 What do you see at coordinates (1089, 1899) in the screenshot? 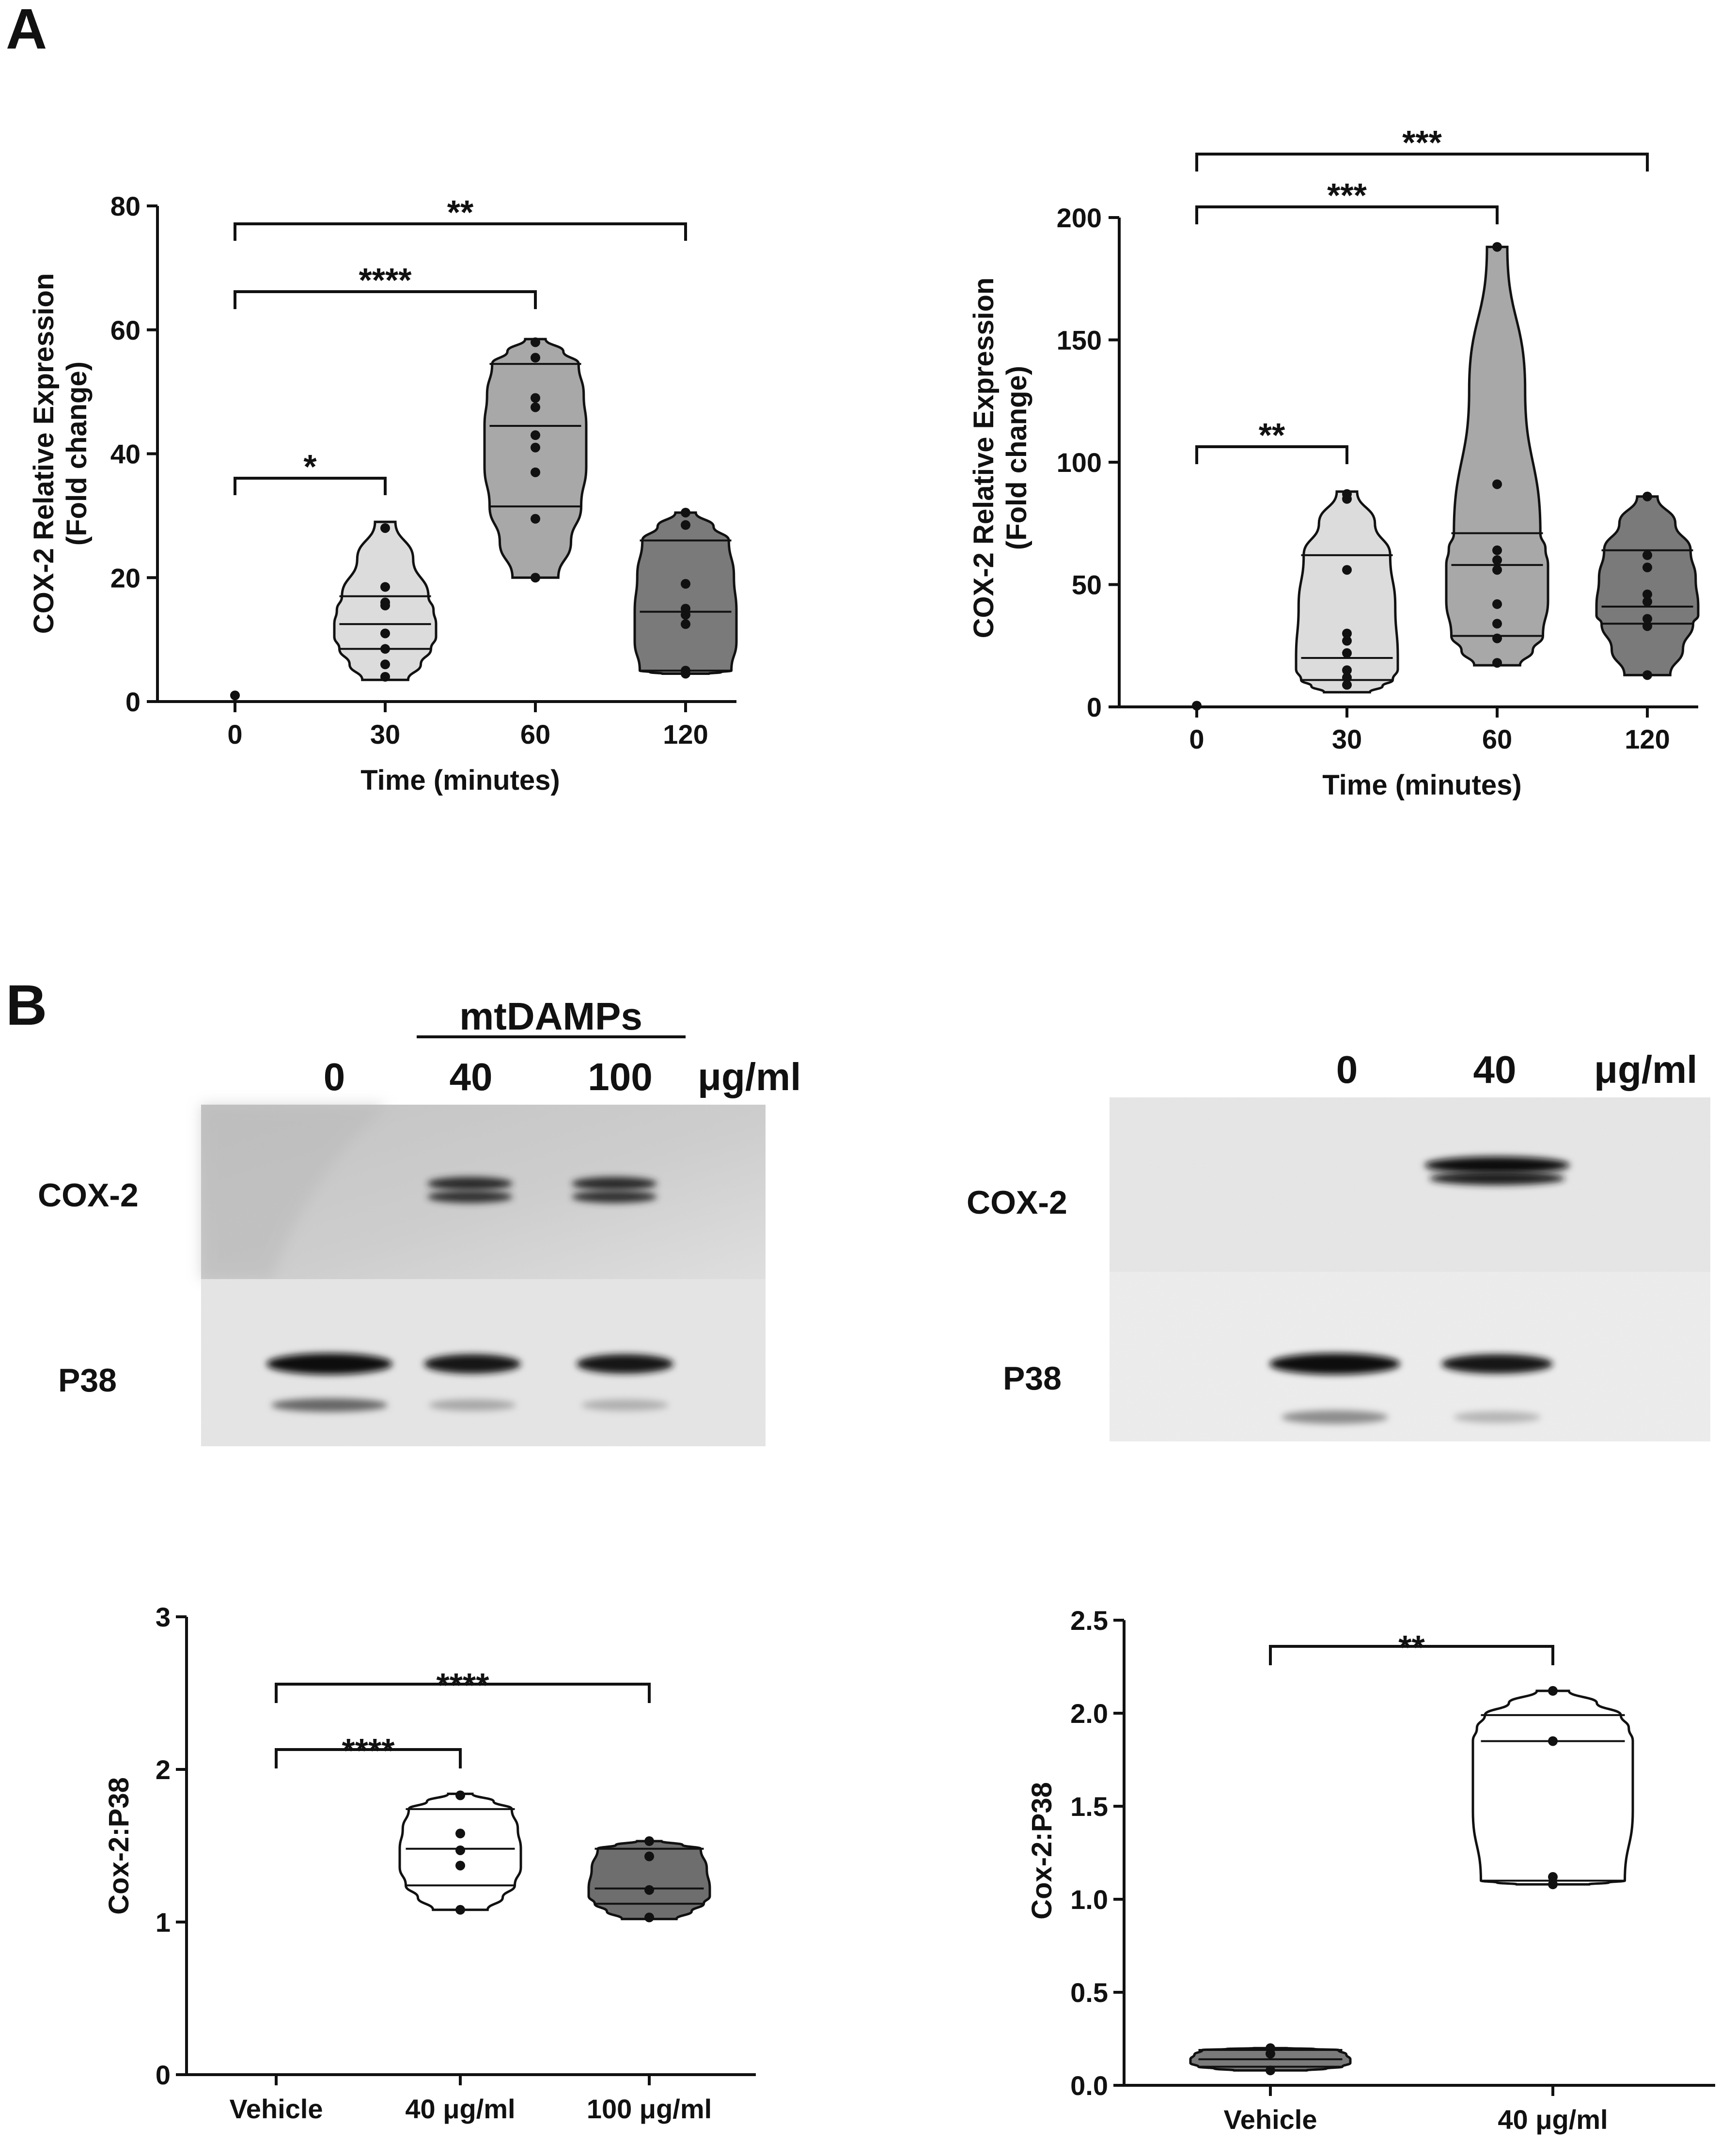
I see `y-tick-label: 1.0` at bounding box center [1089, 1899].